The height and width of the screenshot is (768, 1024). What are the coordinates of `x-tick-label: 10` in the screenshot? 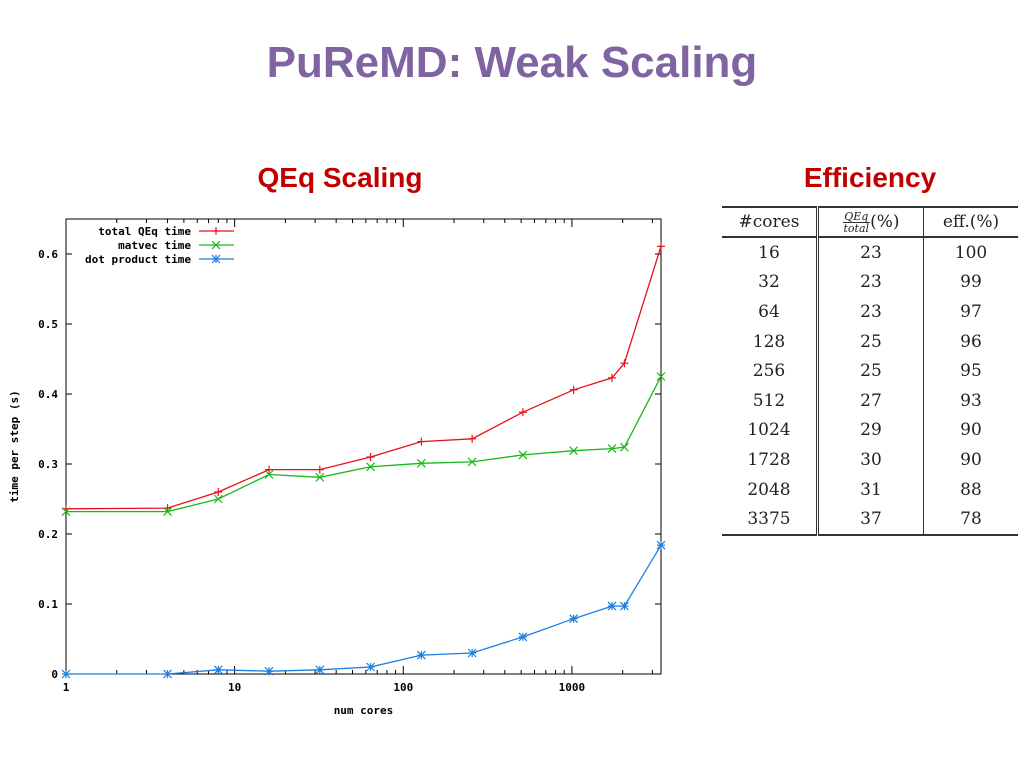 It's located at (234, 687).